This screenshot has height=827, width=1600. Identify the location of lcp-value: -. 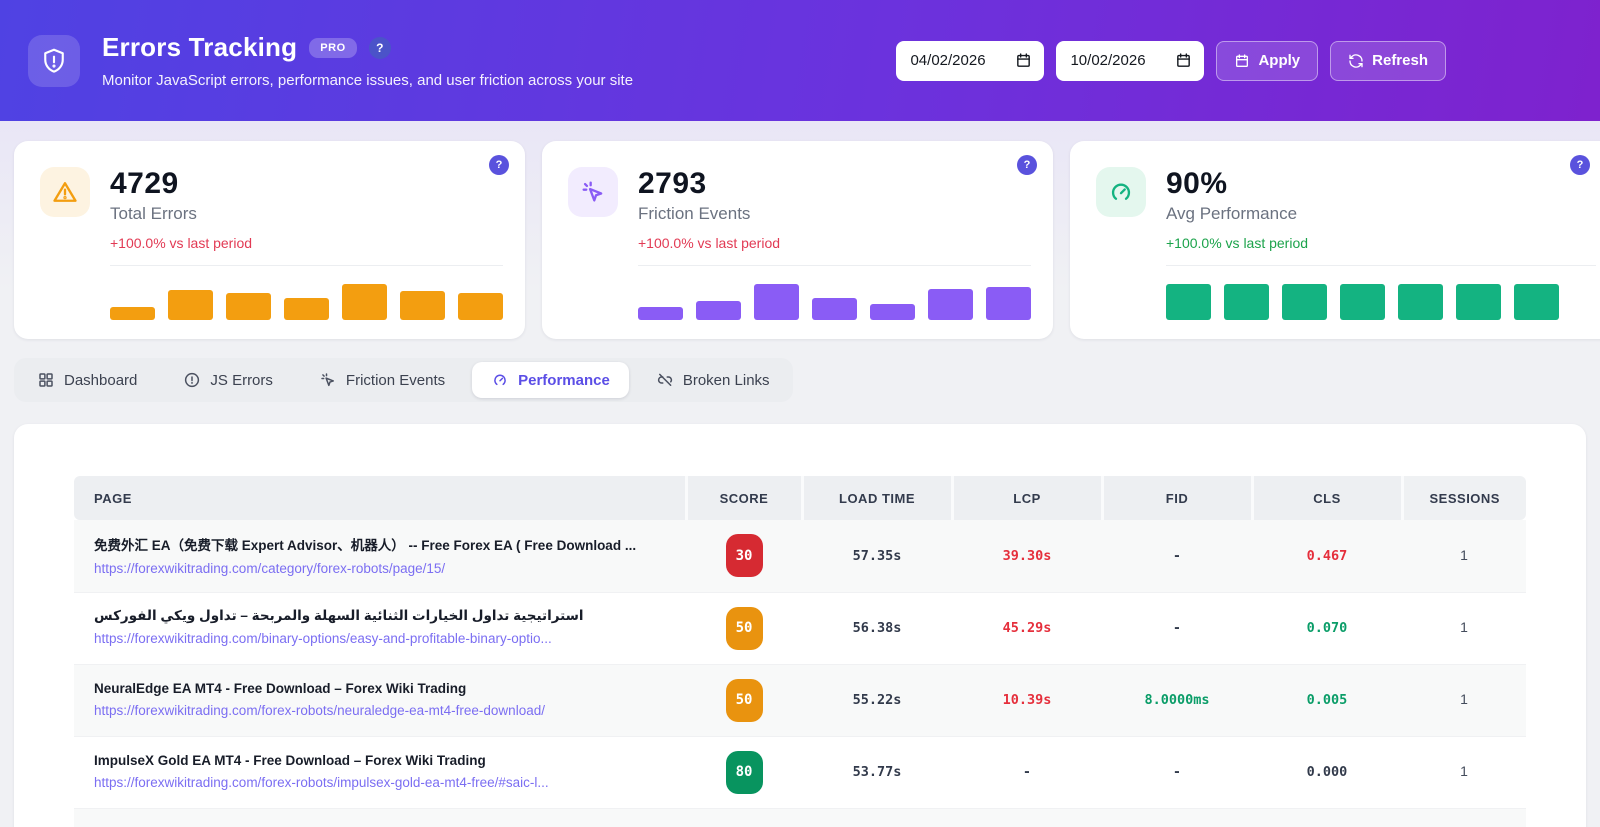
(1027, 772).